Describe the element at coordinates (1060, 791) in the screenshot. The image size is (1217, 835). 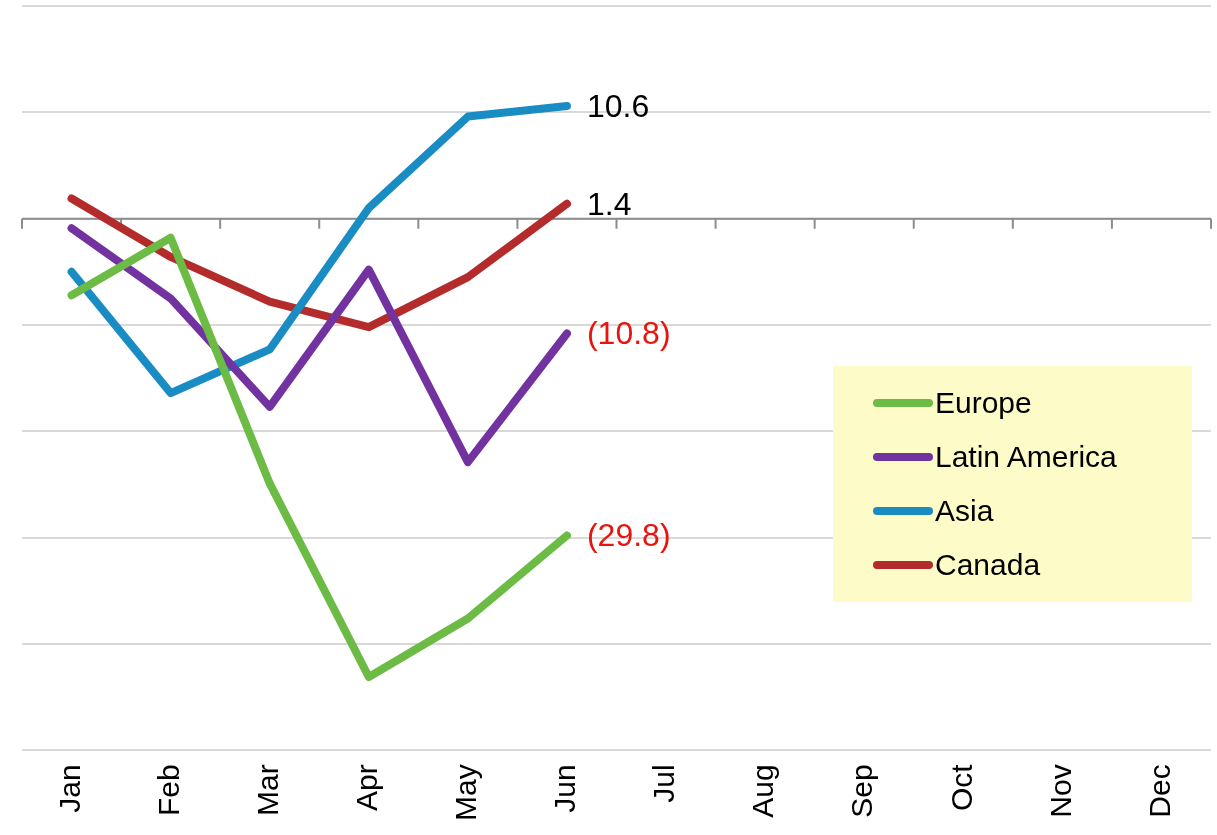
I see `x-tick-label: Nov` at that location.